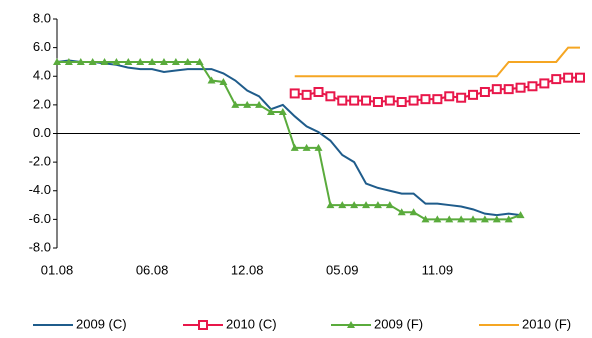  I want to click on legend-label: 2009 (F), so click(398, 323).